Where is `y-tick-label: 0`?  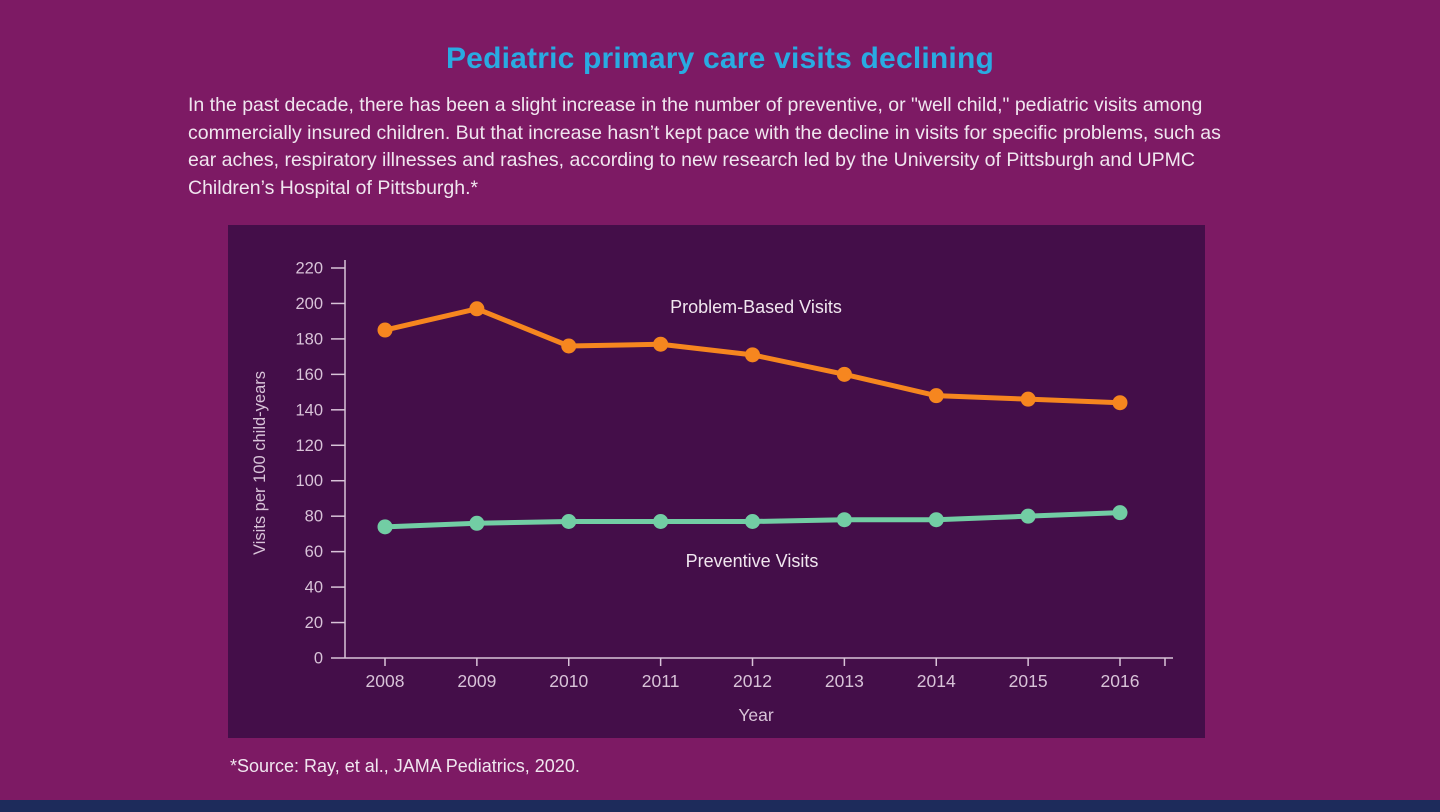 y-tick-label: 0 is located at coordinates (318, 659).